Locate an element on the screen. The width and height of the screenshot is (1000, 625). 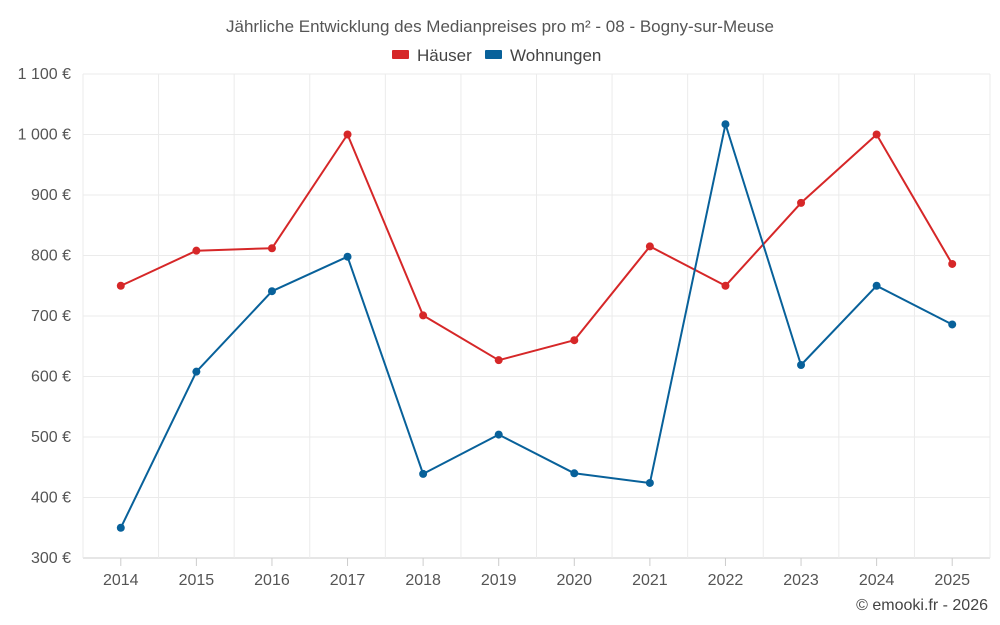
y-tick-label: 600 € is located at coordinates (51, 377).